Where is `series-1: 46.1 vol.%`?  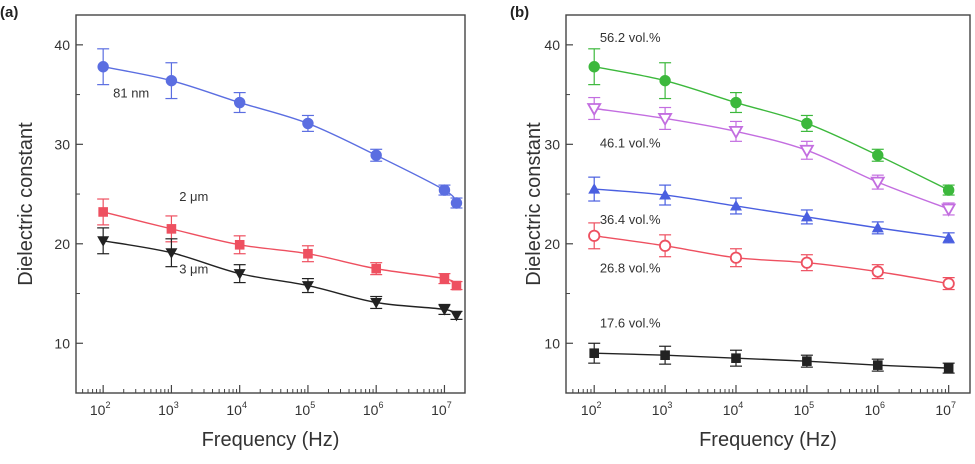
series-1: 46.1 vol.% is located at coordinates (771, 156).